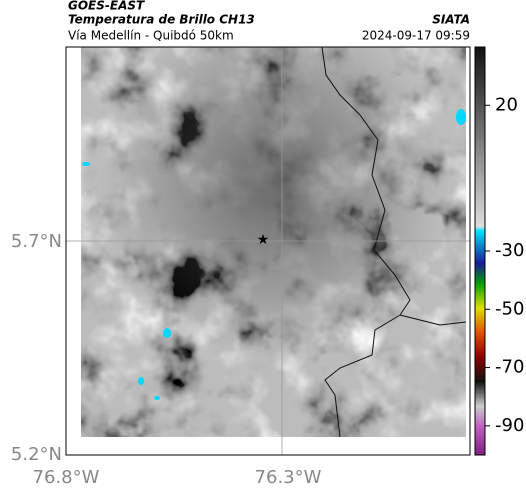 This screenshot has width=526, height=495. I want to click on lat-label: 5.2°N, so click(36, 454).